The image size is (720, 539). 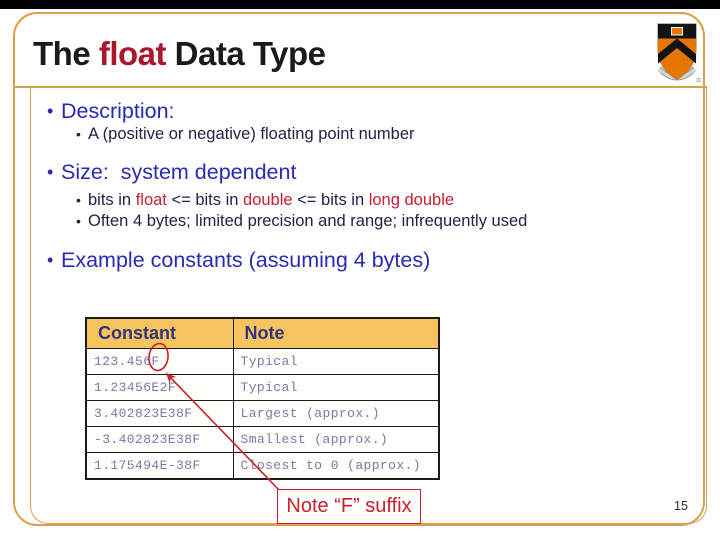 I want to click on table-cell: 1.175494E-38F, so click(x=159, y=466).